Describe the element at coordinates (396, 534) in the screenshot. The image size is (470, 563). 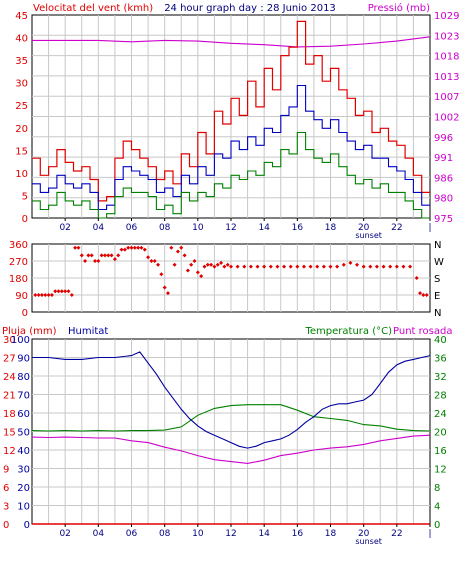
I see `humidity-x-tick-label: 22` at that location.